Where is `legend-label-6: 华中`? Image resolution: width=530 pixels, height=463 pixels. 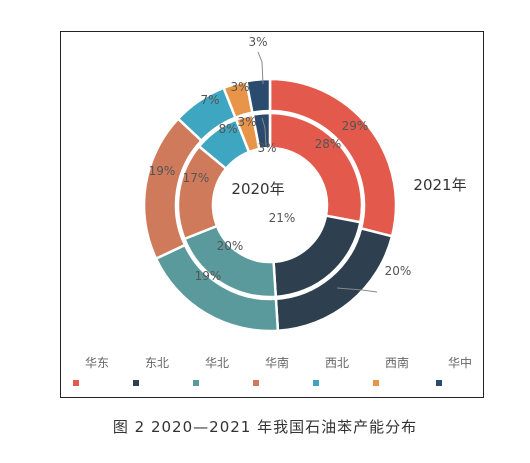
legend-label-6: 华中 is located at coordinates (460, 362).